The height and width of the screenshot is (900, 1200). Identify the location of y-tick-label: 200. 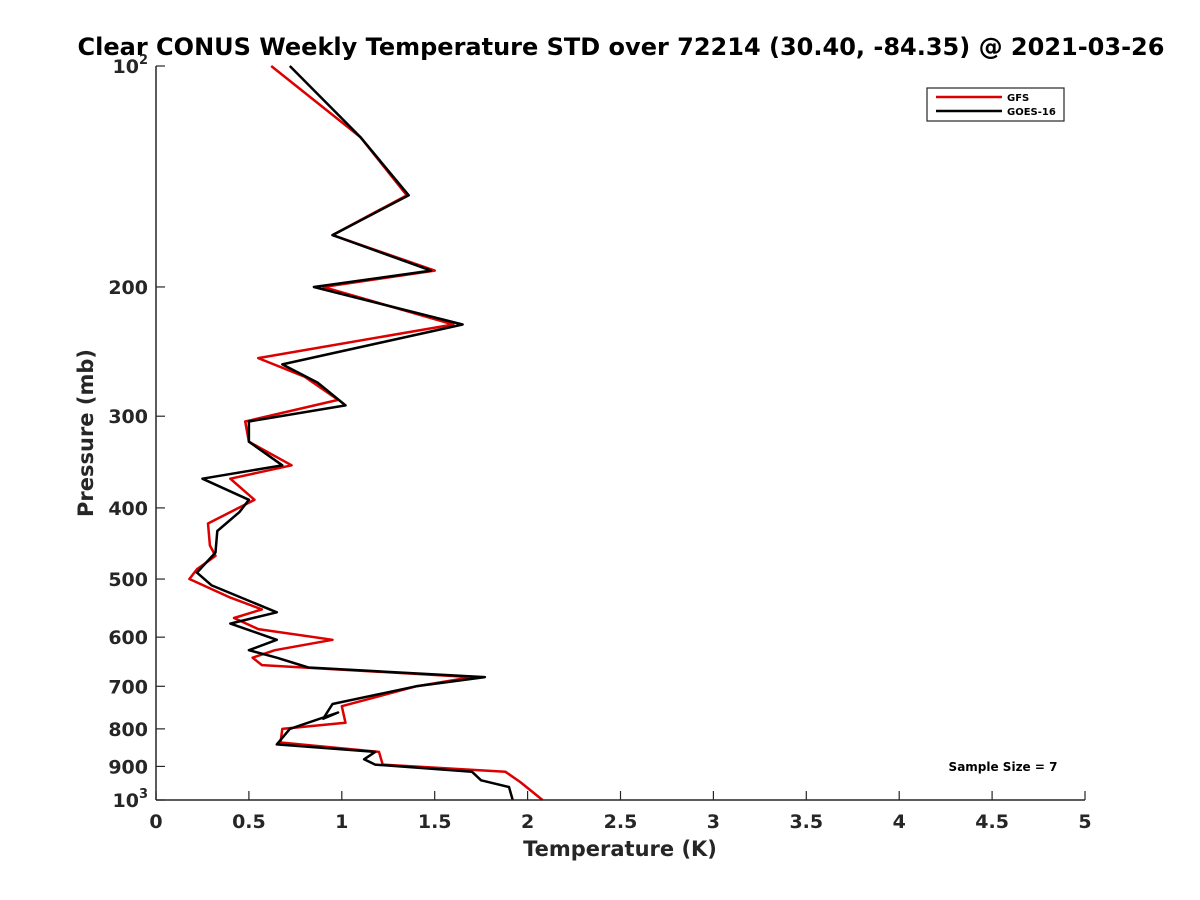
(128, 288).